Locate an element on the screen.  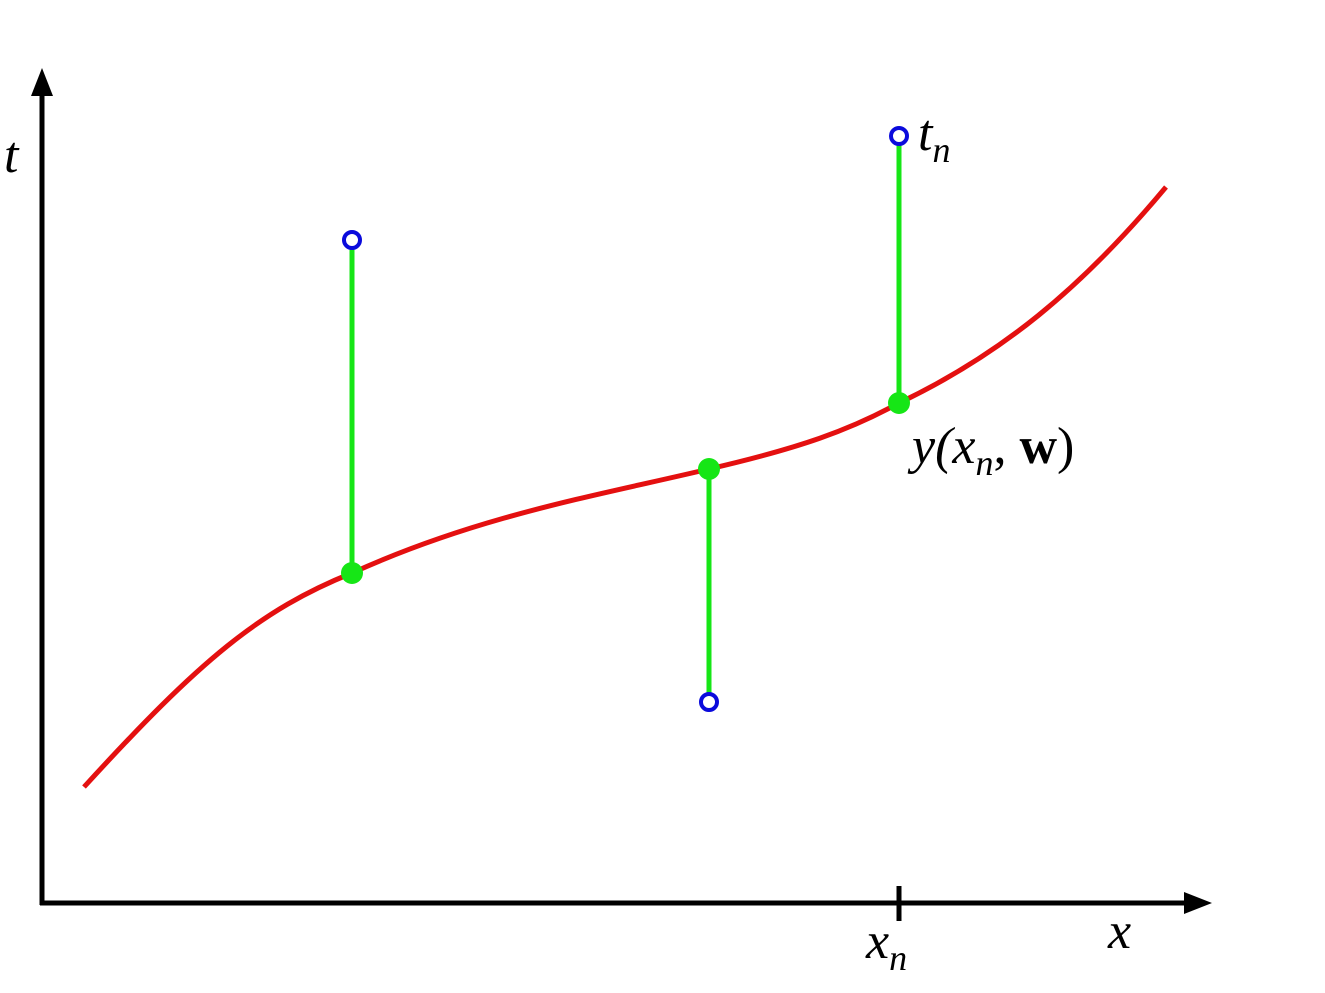
target-label: tn is located at coordinates (934, 137).